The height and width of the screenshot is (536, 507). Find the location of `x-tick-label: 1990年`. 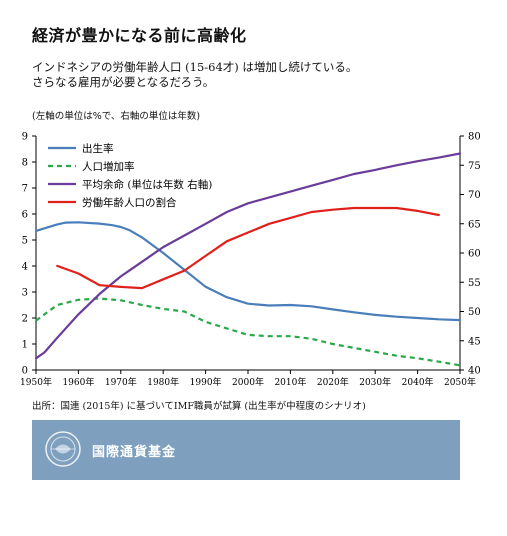

x-tick-label: 1990年 is located at coordinates (206, 382).